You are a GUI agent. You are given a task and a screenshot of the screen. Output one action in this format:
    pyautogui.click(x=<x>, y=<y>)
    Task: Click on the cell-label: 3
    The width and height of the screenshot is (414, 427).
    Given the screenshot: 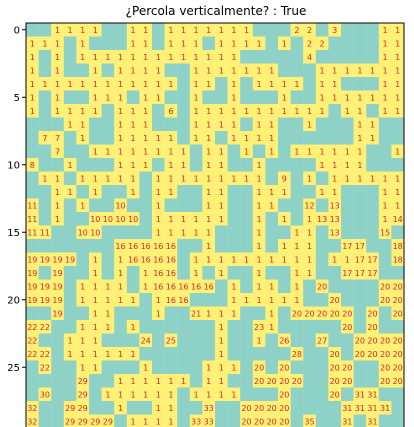 What is the action you would take?
    pyautogui.click(x=334, y=30)
    